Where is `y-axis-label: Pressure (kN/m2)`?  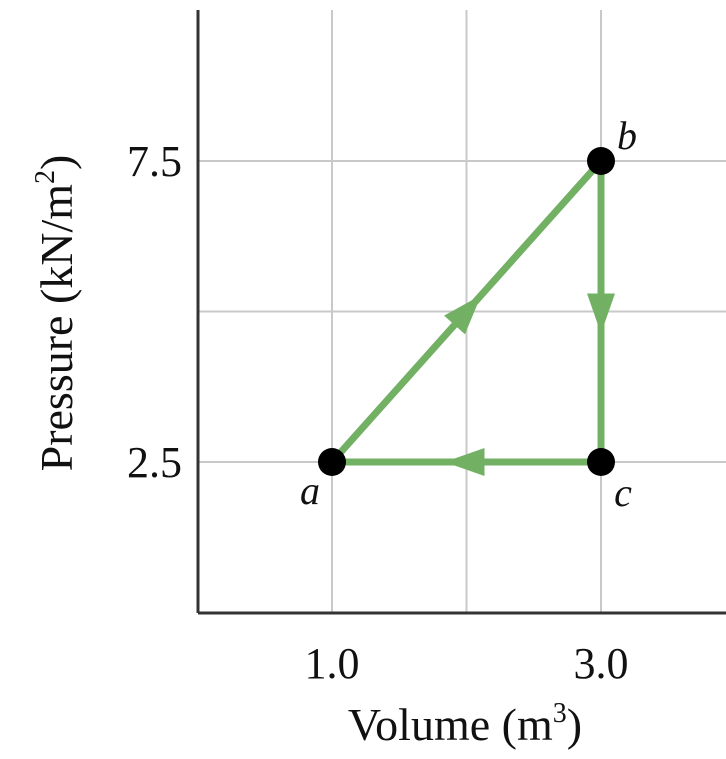
y-axis-label: Pressure (kN/m2) is located at coordinates (56, 313).